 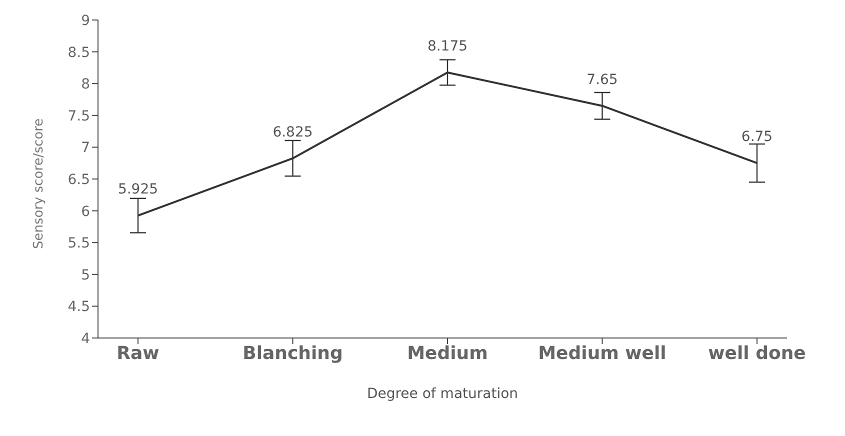 What do you see at coordinates (85, 212) in the screenshot?
I see `y-tick-label: 6` at bounding box center [85, 212].